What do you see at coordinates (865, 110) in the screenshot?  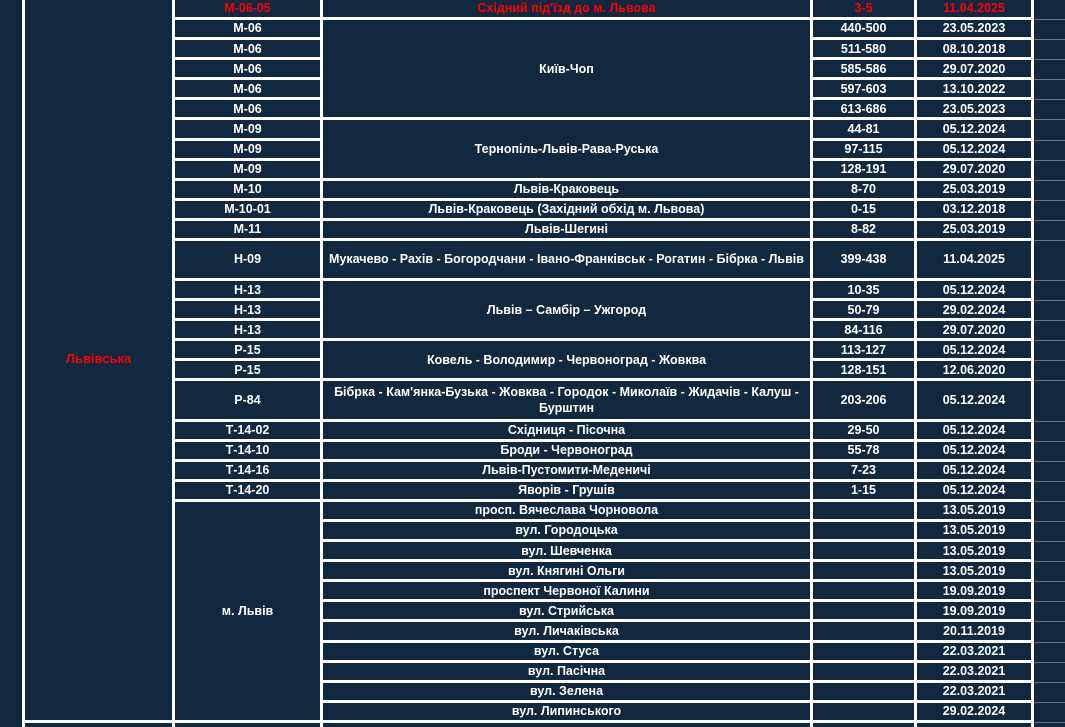 I see `km-range-cell: 613-686` at bounding box center [865, 110].